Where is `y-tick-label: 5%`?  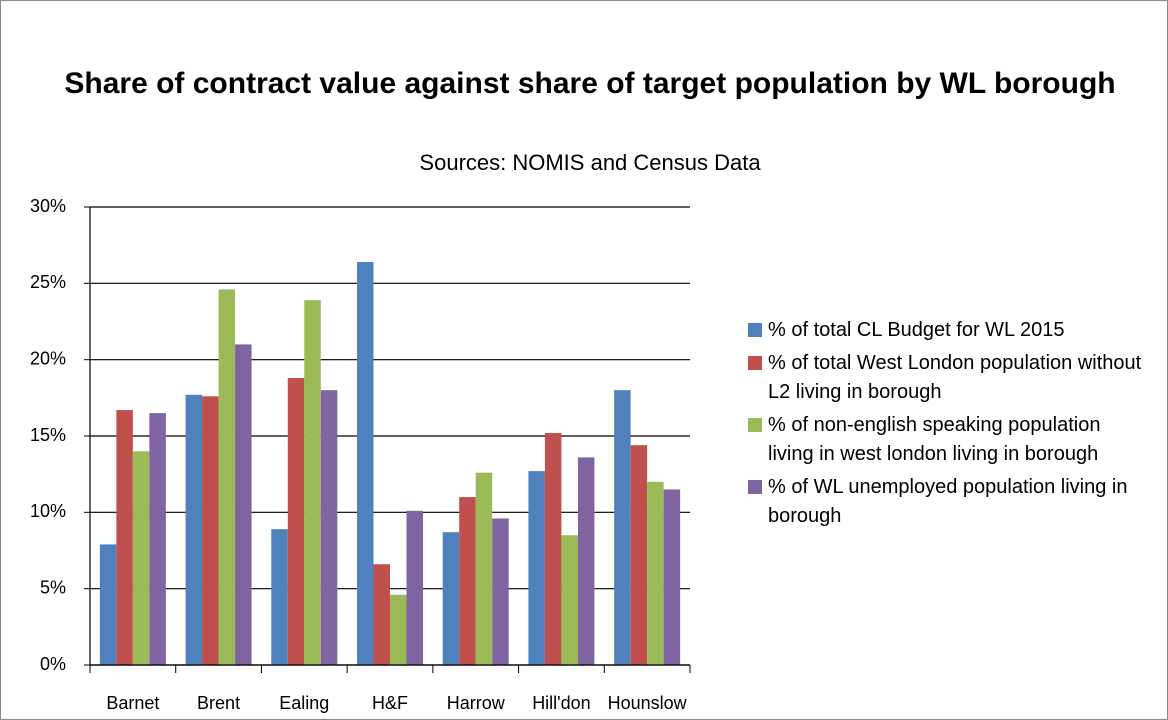 y-tick-label: 5% is located at coordinates (53, 587).